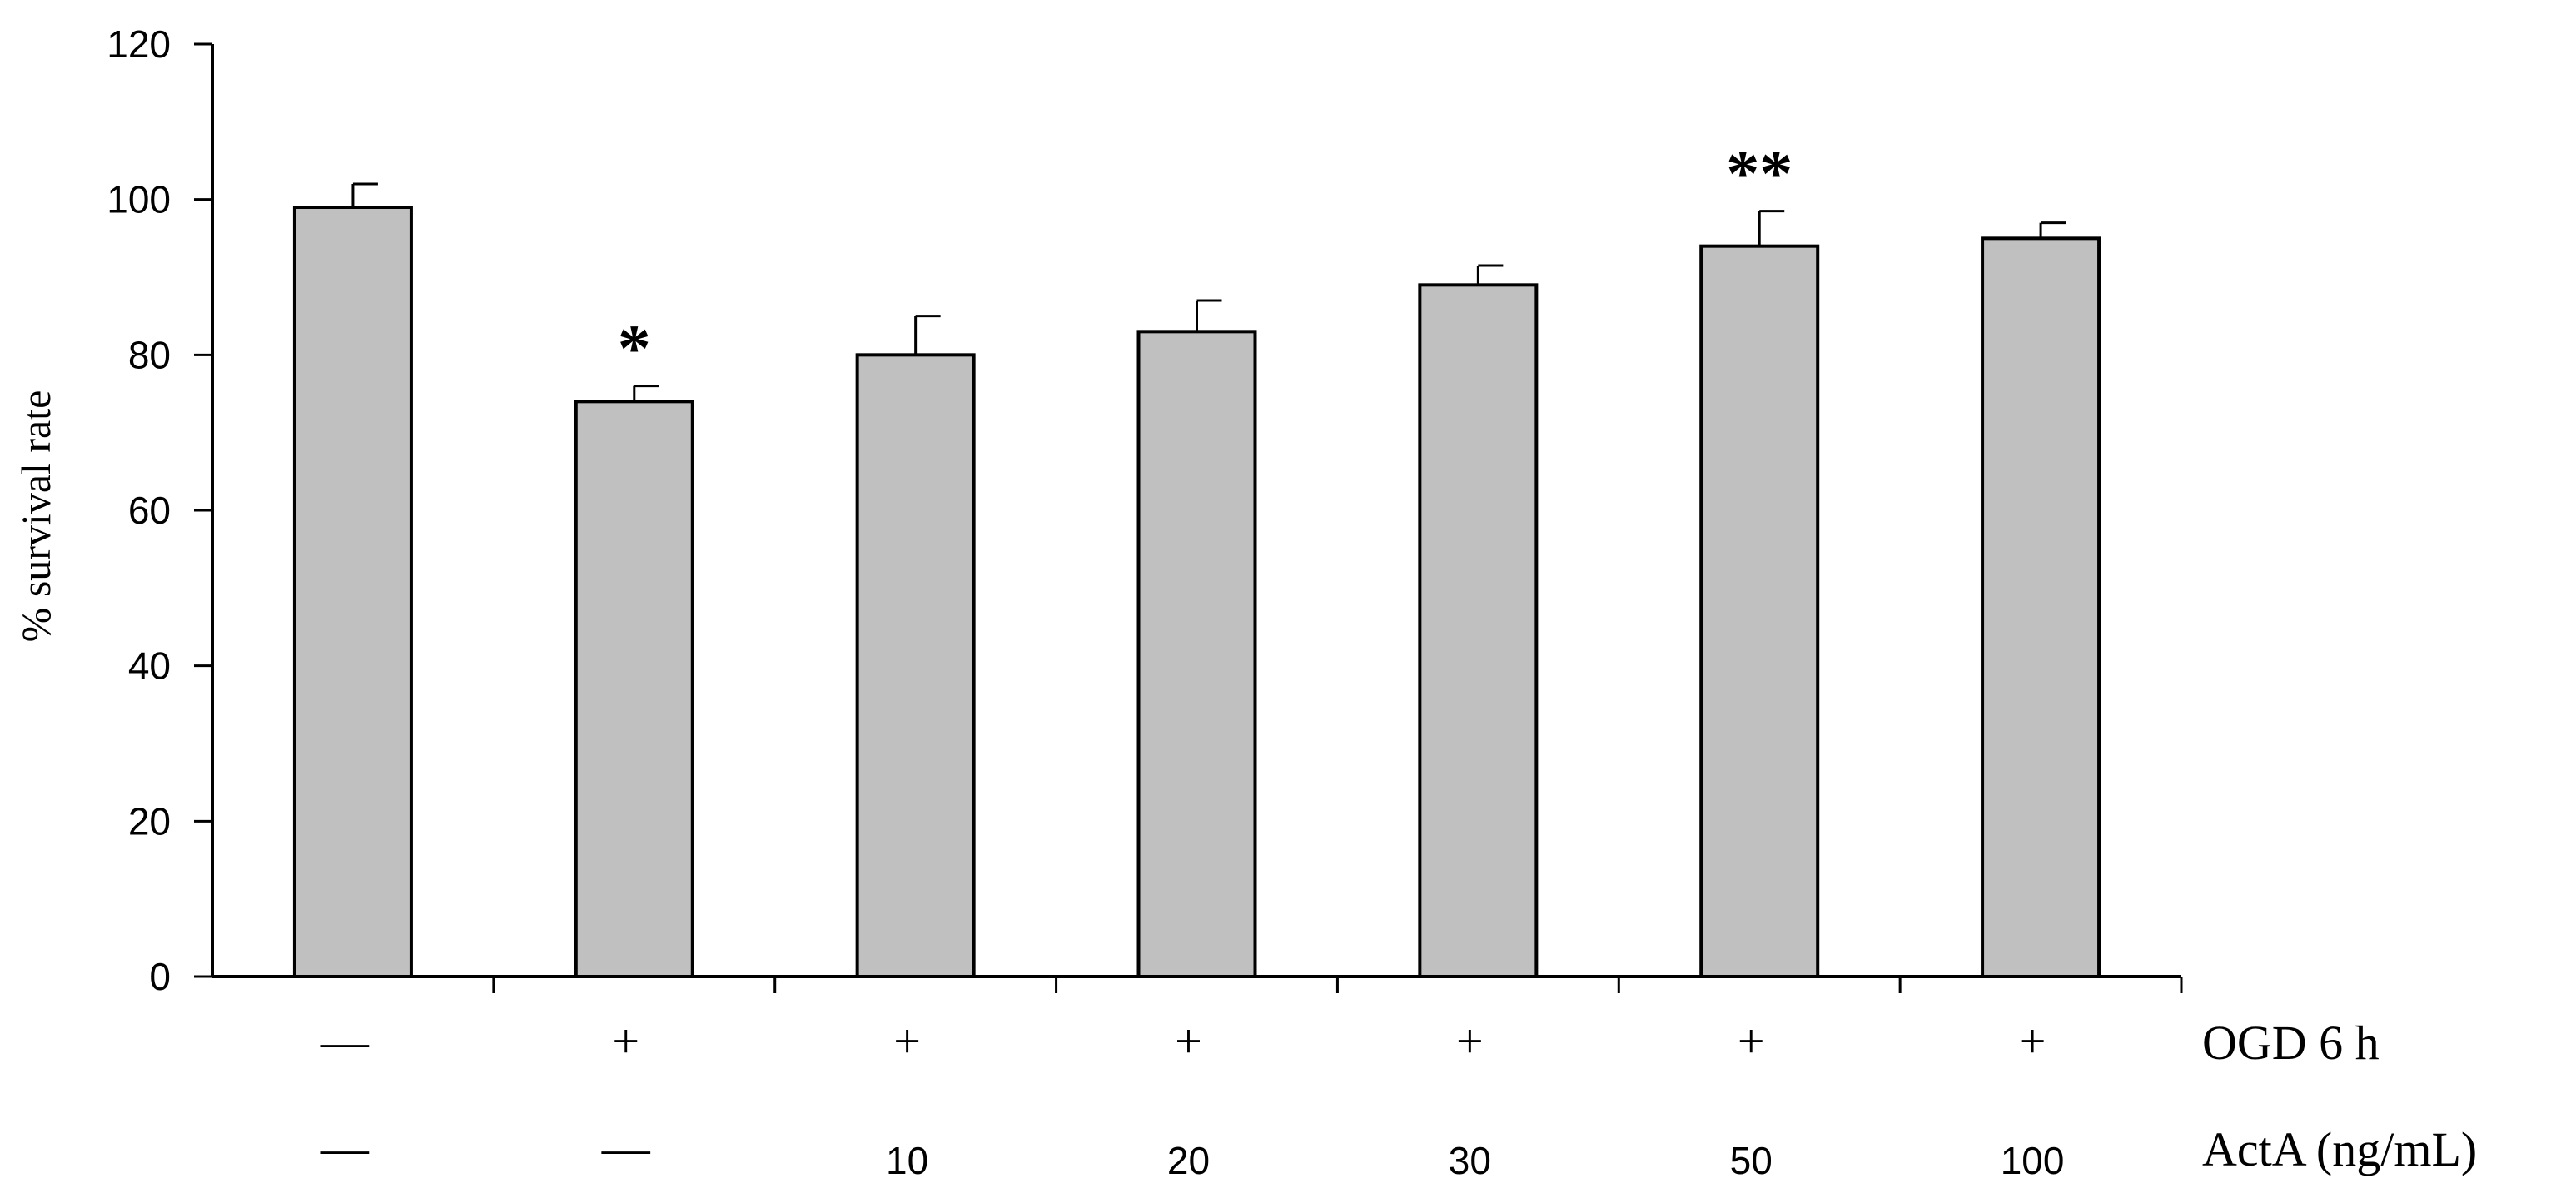 Image resolution: width=2576 pixels, height=1188 pixels. What do you see at coordinates (1759, 174) in the screenshot?
I see `significance-marker: **` at bounding box center [1759, 174].